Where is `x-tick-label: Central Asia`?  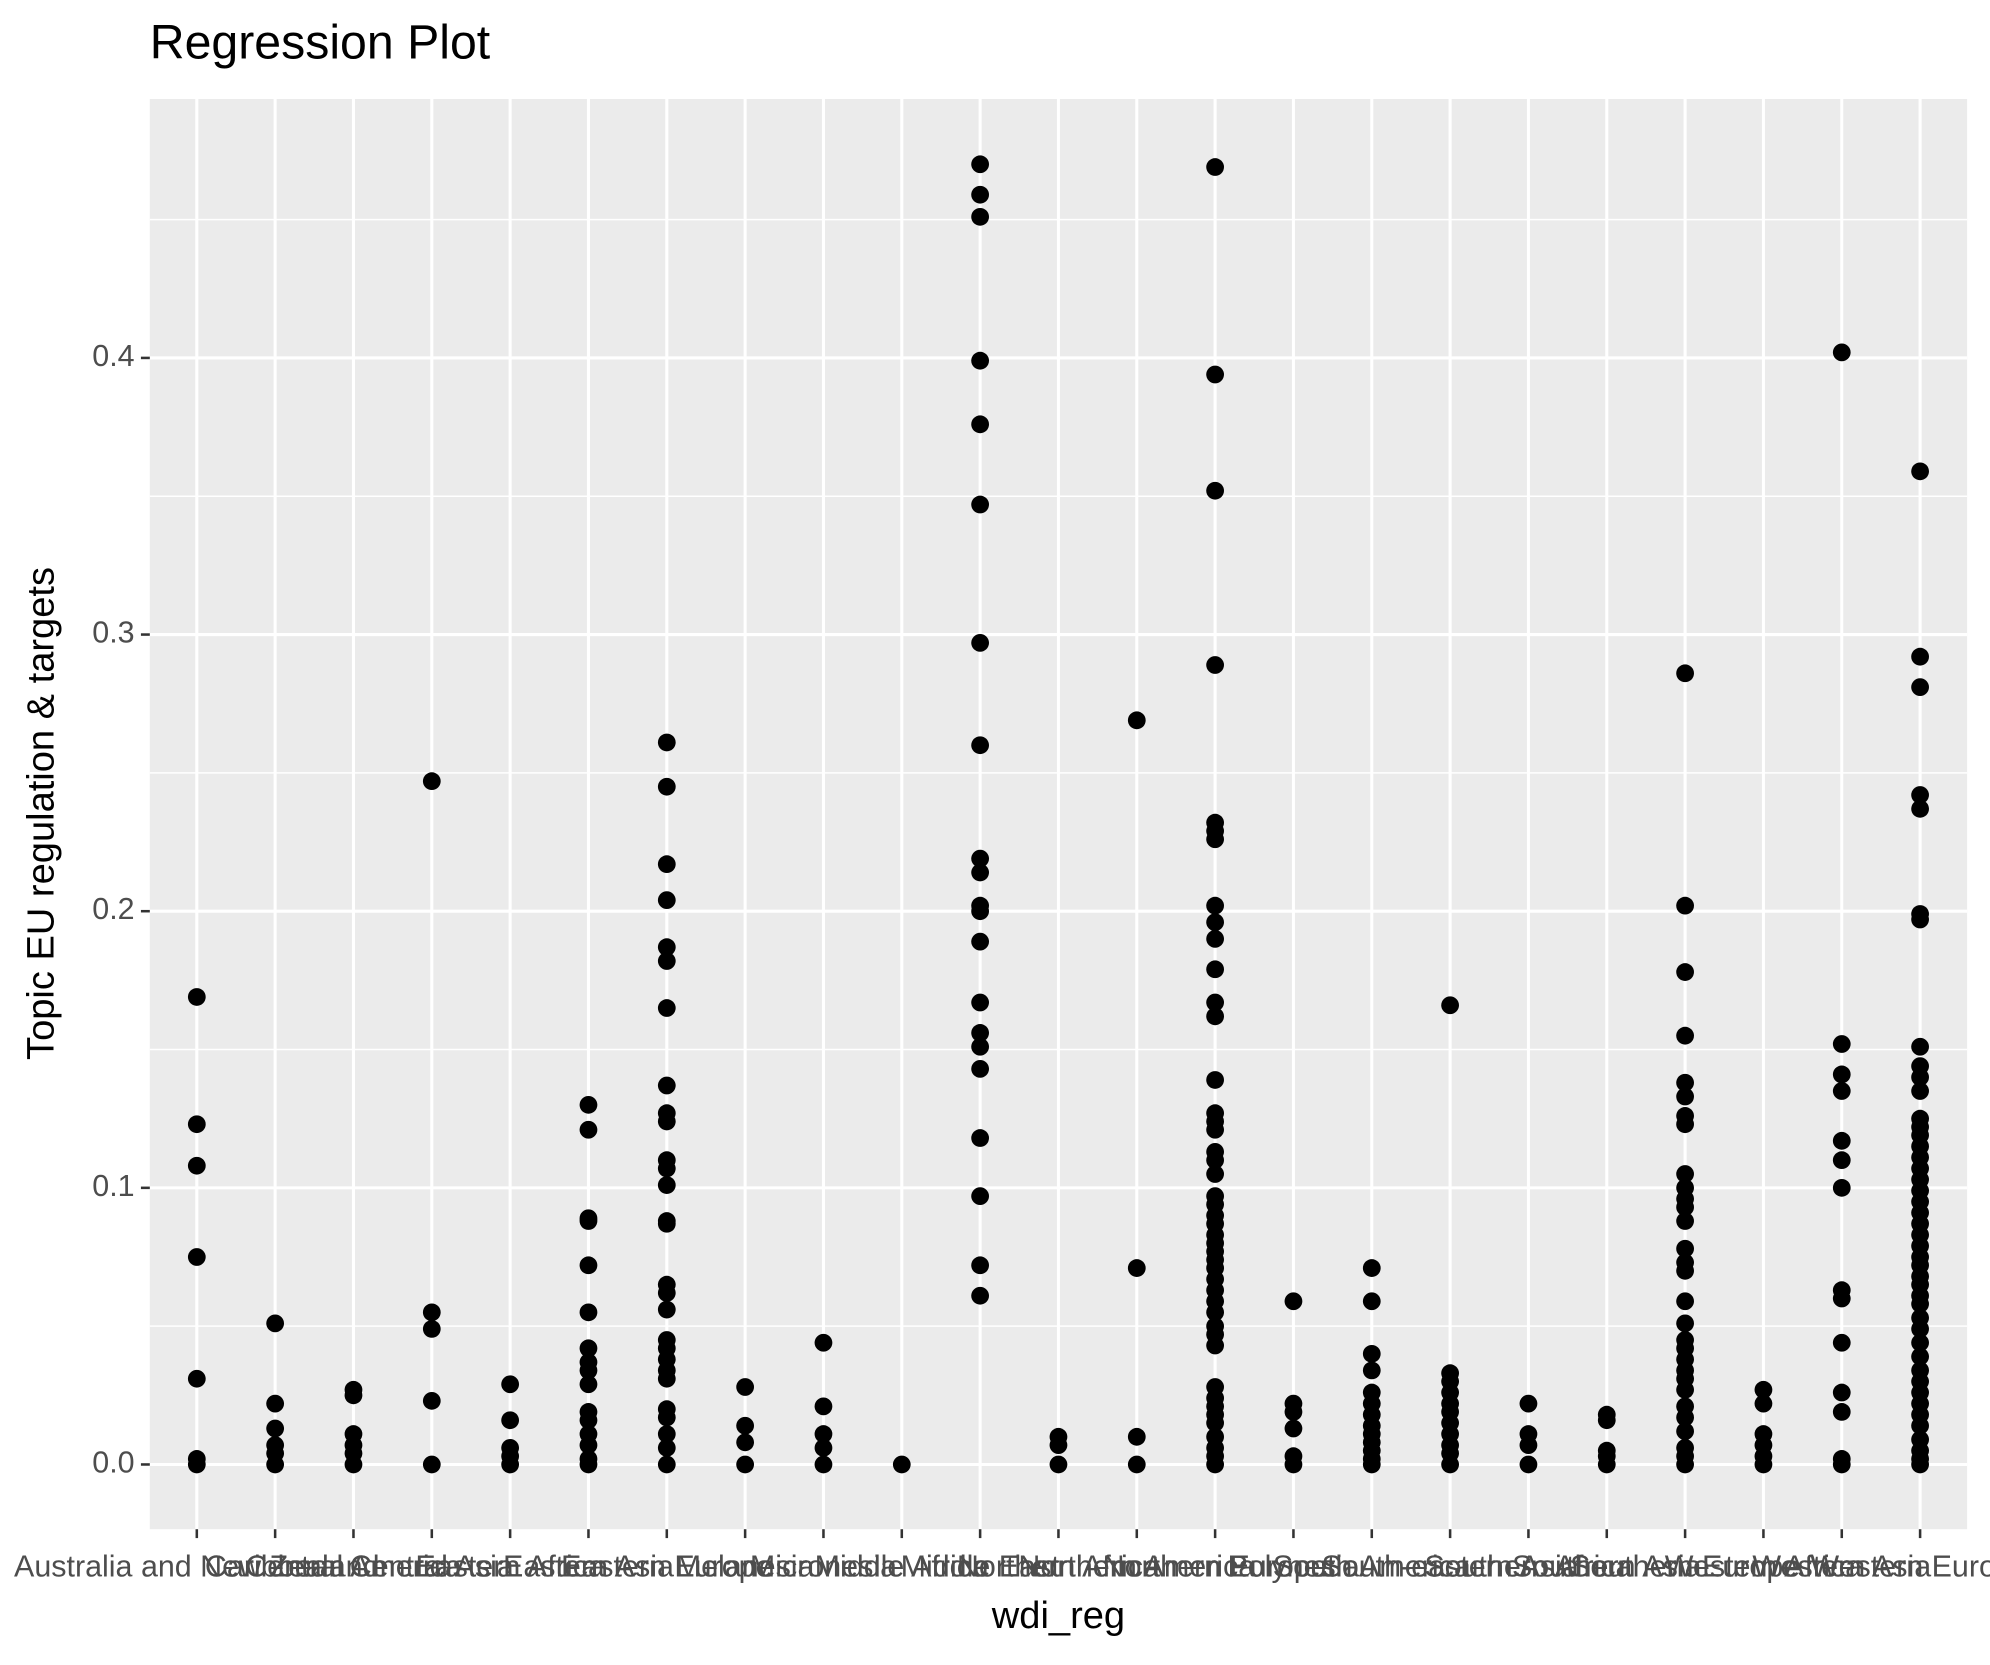 x-tick-label: Central Asia is located at coordinates (432, 1567).